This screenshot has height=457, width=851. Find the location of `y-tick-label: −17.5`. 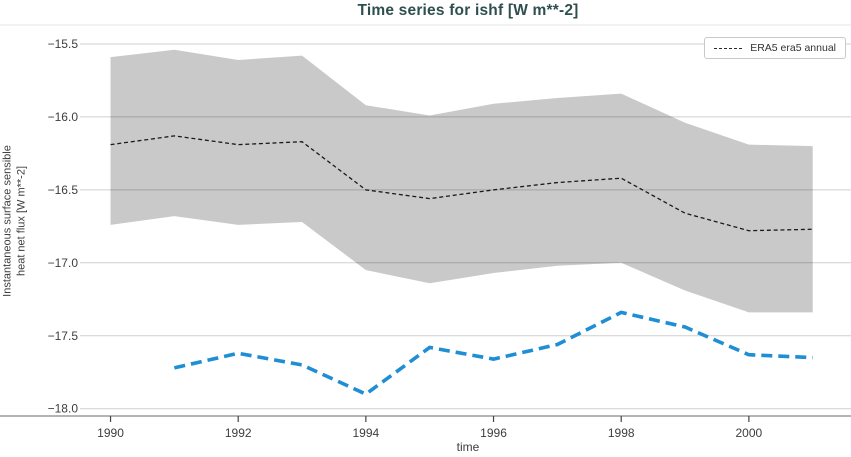

y-tick-label: −17.5 is located at coordinates (63, 336).